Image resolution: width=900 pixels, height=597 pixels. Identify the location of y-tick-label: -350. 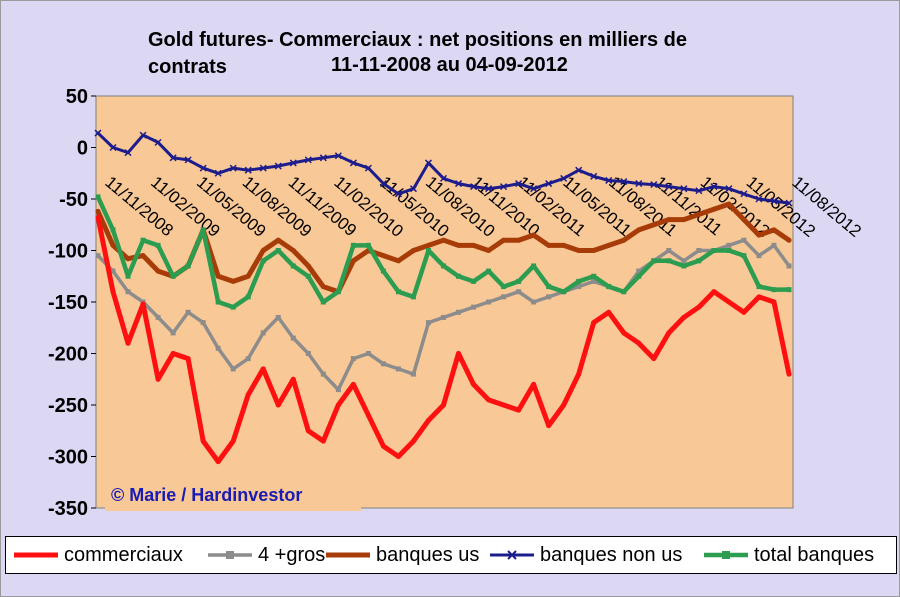
(68, 509).